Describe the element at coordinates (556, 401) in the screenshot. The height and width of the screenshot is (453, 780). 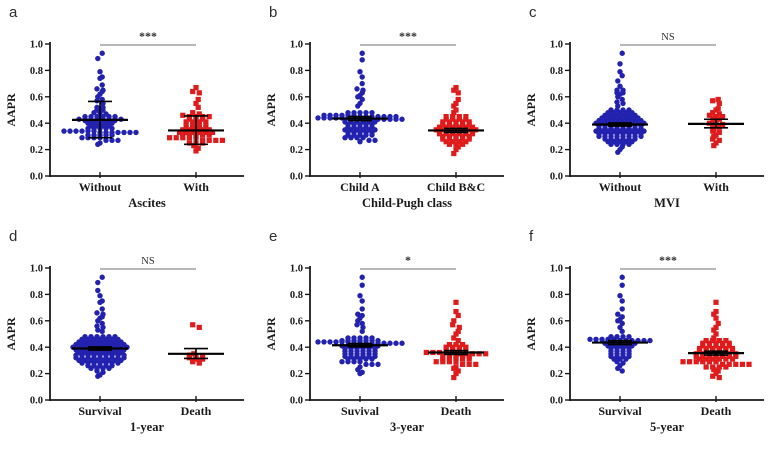
I see `y-tick-label: 0.0` at that location.